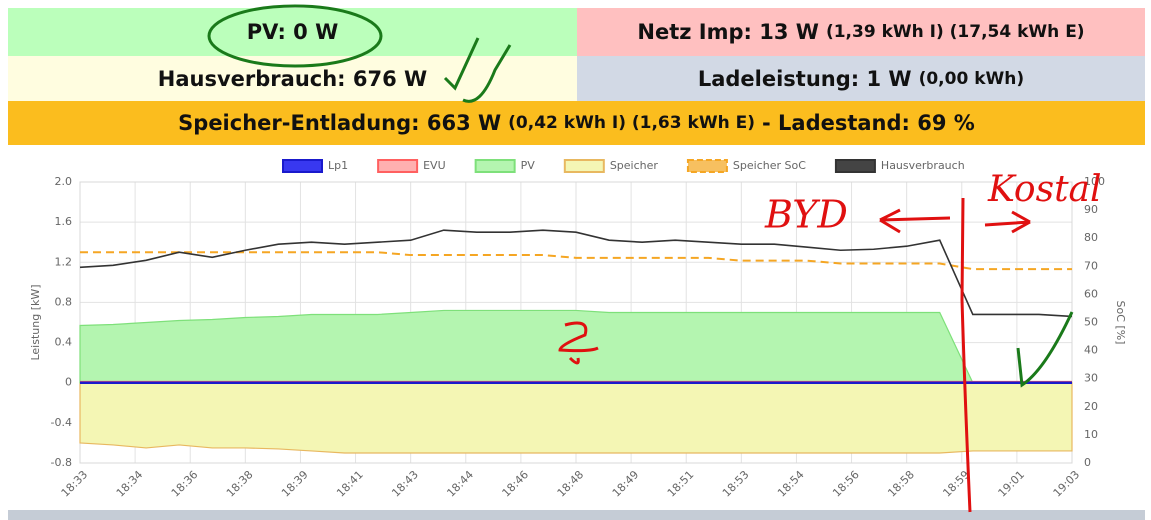 This screenshot has width=1151, height=520. What do you see at coordinates (1091, 237) in the screenshot?
I see `y2-tick-label: 80` at bounding box center [1091, 237].